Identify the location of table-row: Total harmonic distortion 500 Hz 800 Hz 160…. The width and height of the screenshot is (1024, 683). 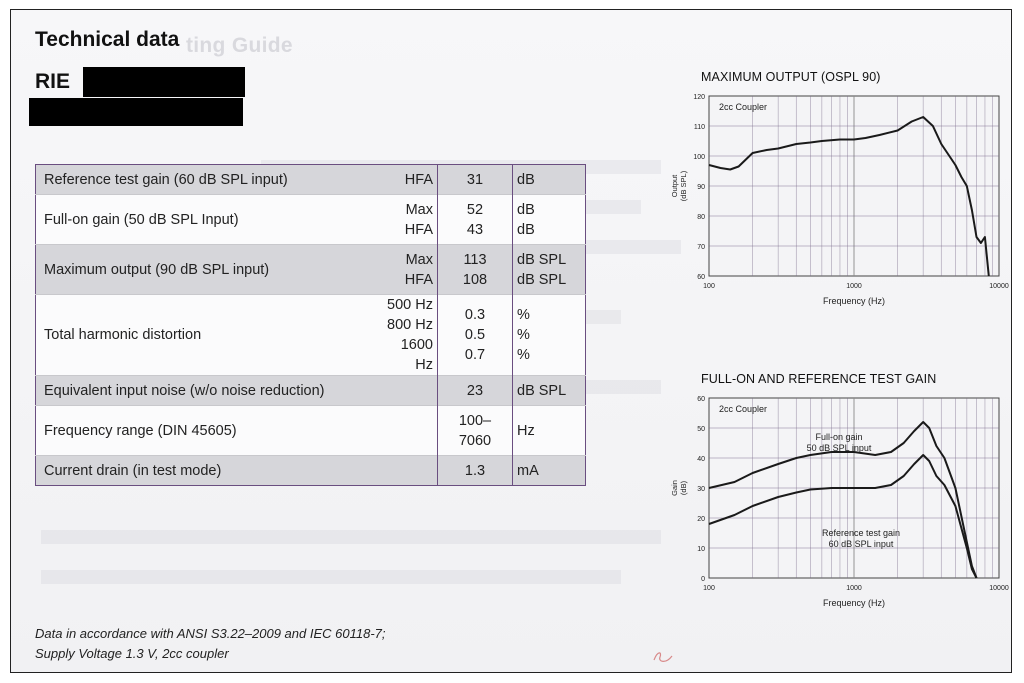
(310, 335).